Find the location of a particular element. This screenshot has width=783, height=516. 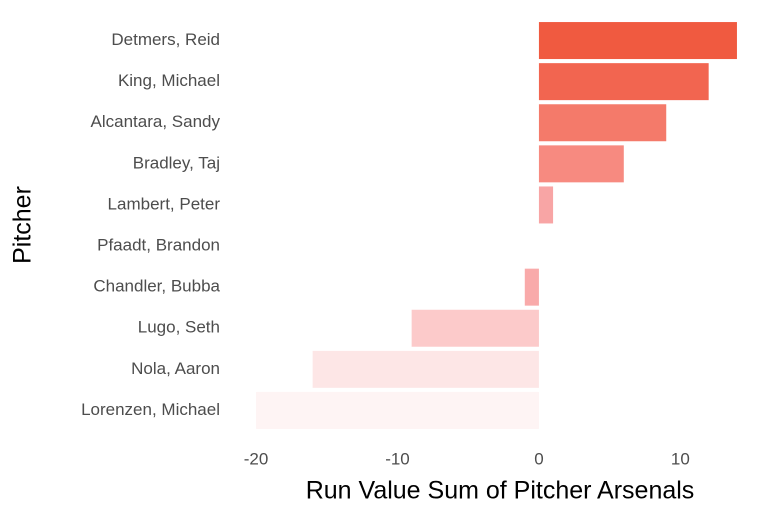

y-tick-label: Lugo, Seth is located at coordinates (179, 327).